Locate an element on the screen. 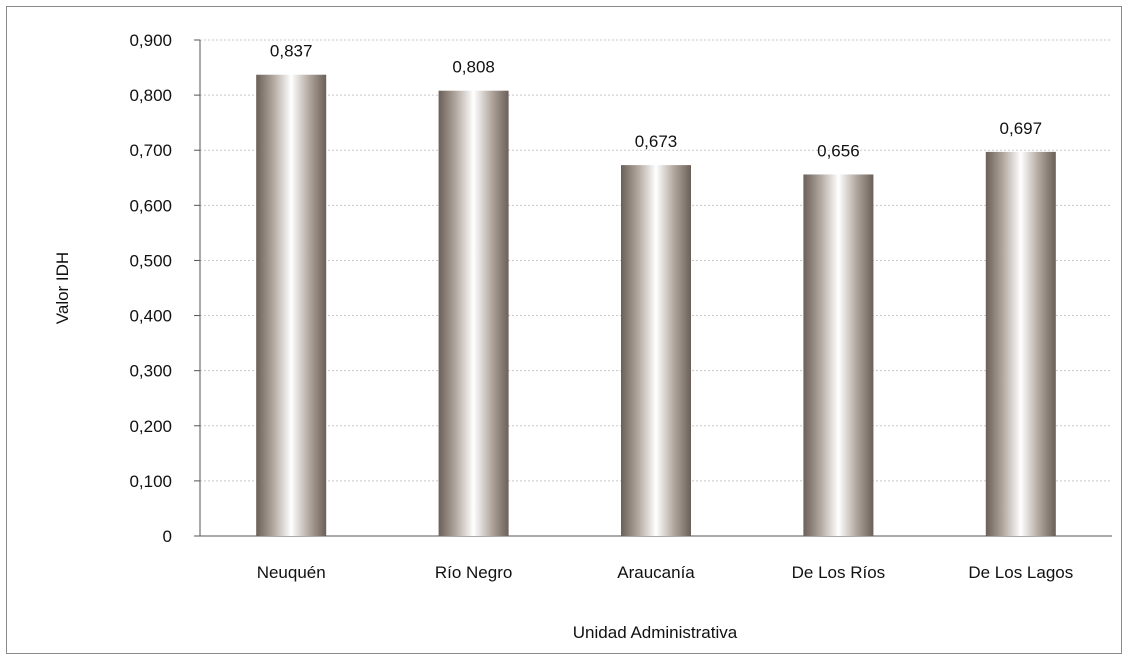  data-label: 0,837 is located at coordinates (291, 51).